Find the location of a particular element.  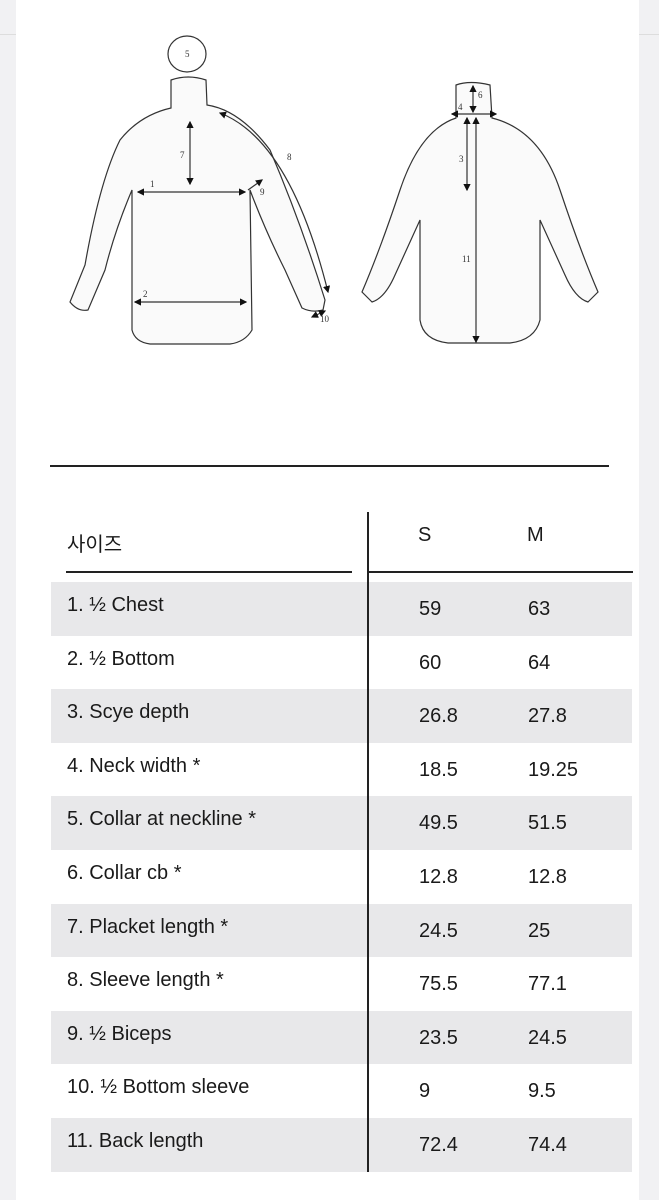

value-s: 18.5 is located at coordinates (438, 769).